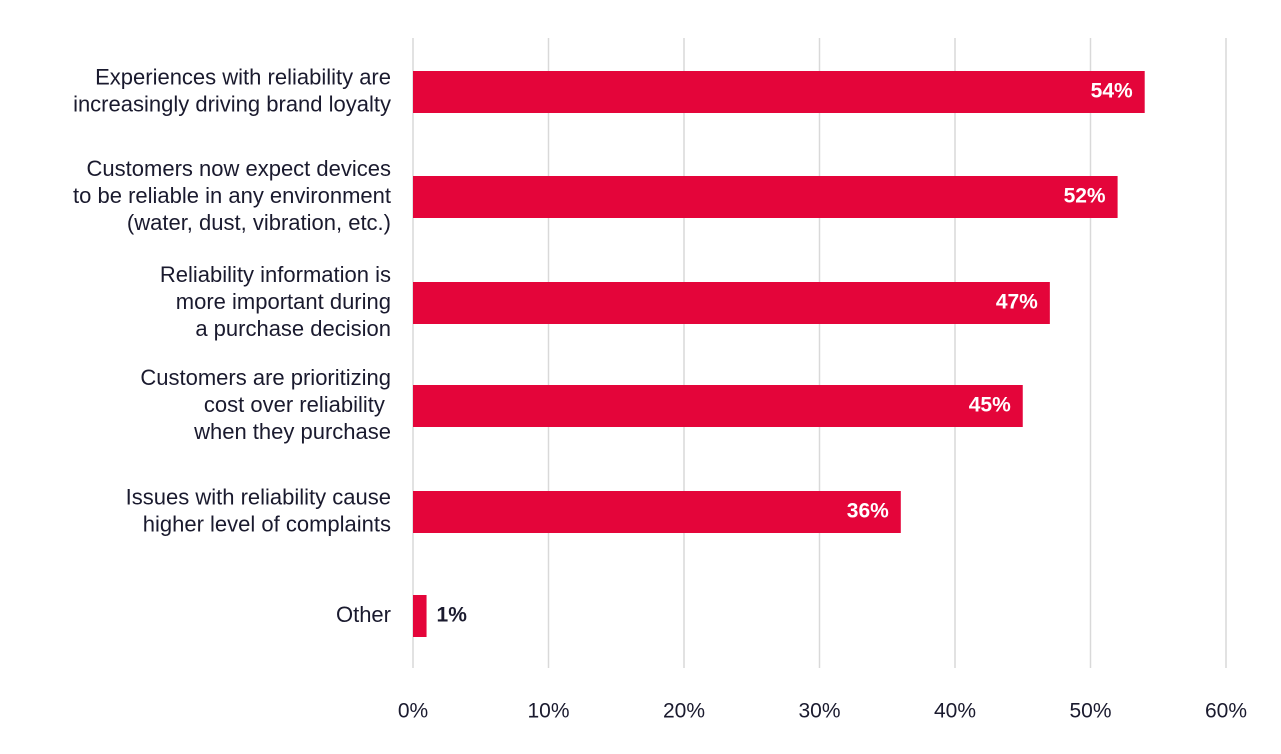 The width and height of the screenshot is (1281, 754). I want to click on bar-value-label: 45%, so click(990, 405).